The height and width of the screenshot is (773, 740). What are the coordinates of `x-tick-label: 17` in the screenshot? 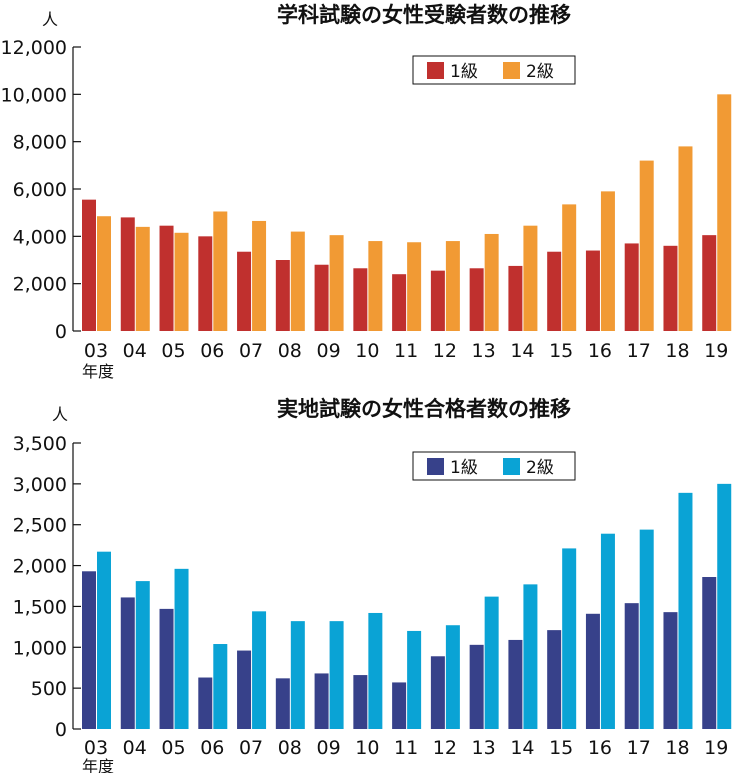 It's located at (639, 748).